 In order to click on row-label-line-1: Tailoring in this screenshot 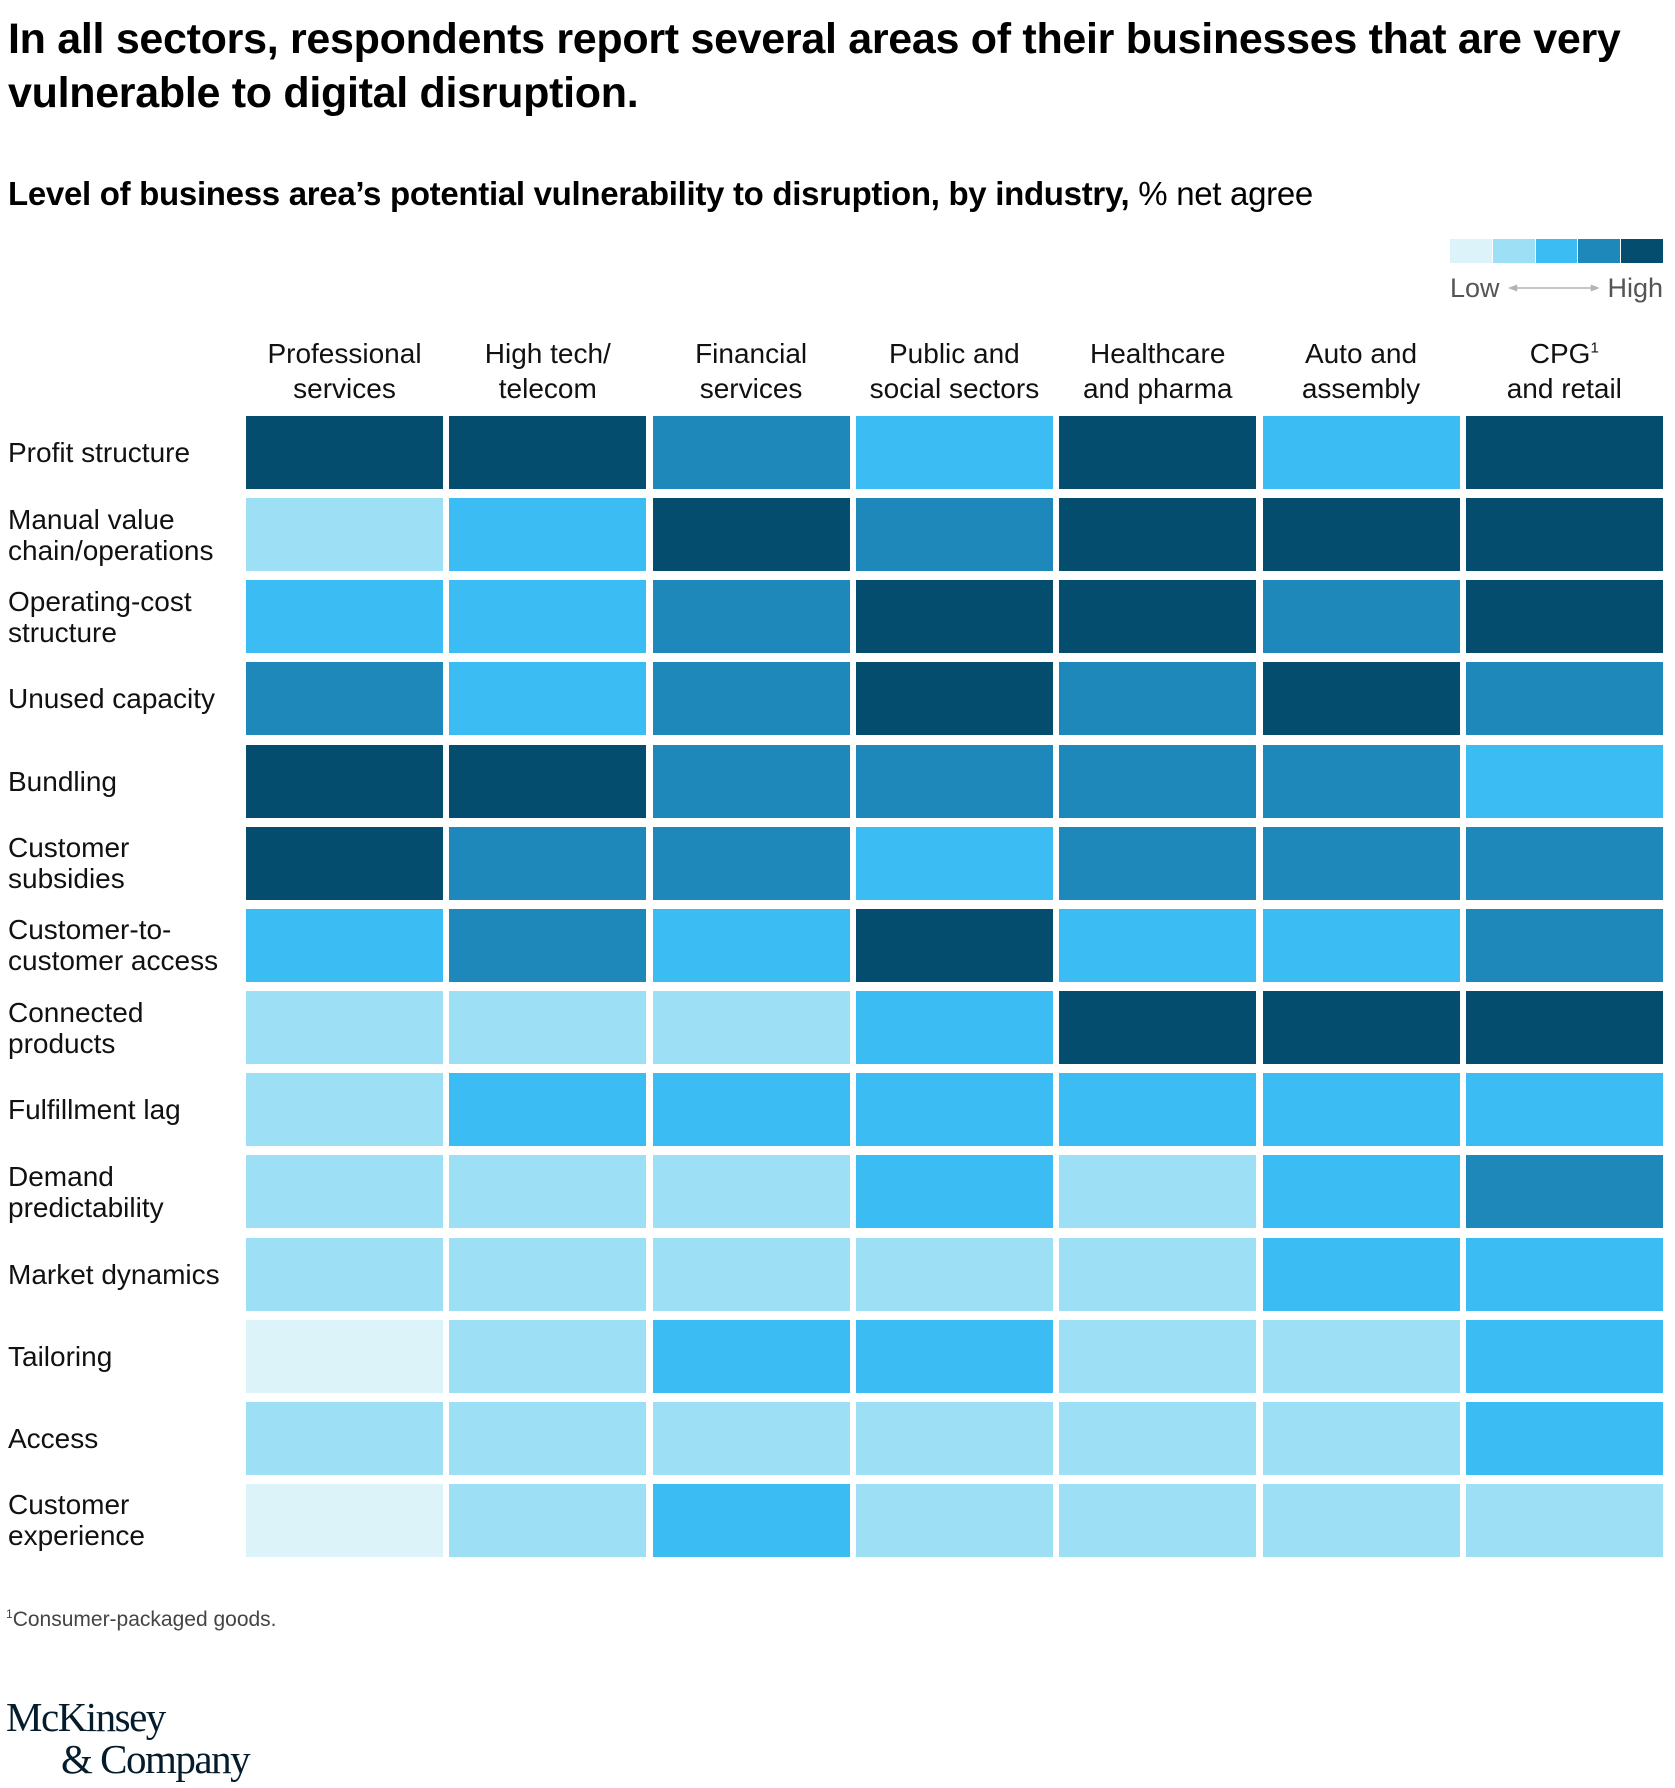, I will do `click(60, 1356)`.